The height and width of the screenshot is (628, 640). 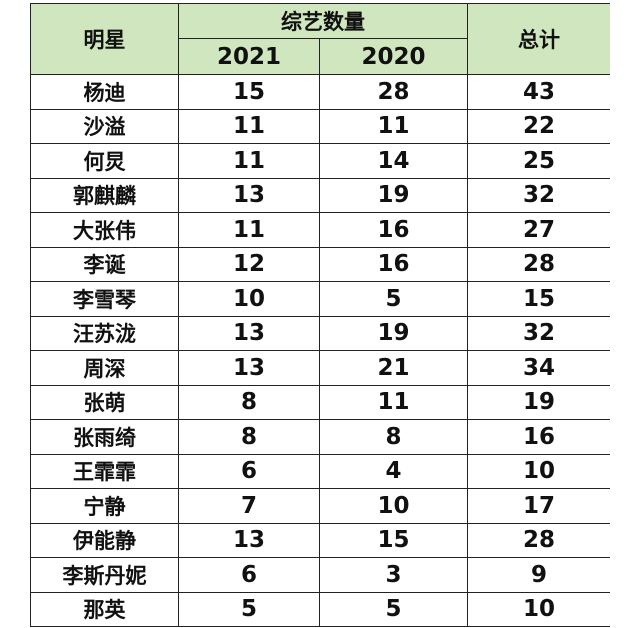 I want to click on table-row: 伊能静 13 15 28, so click(x=320, y=540).